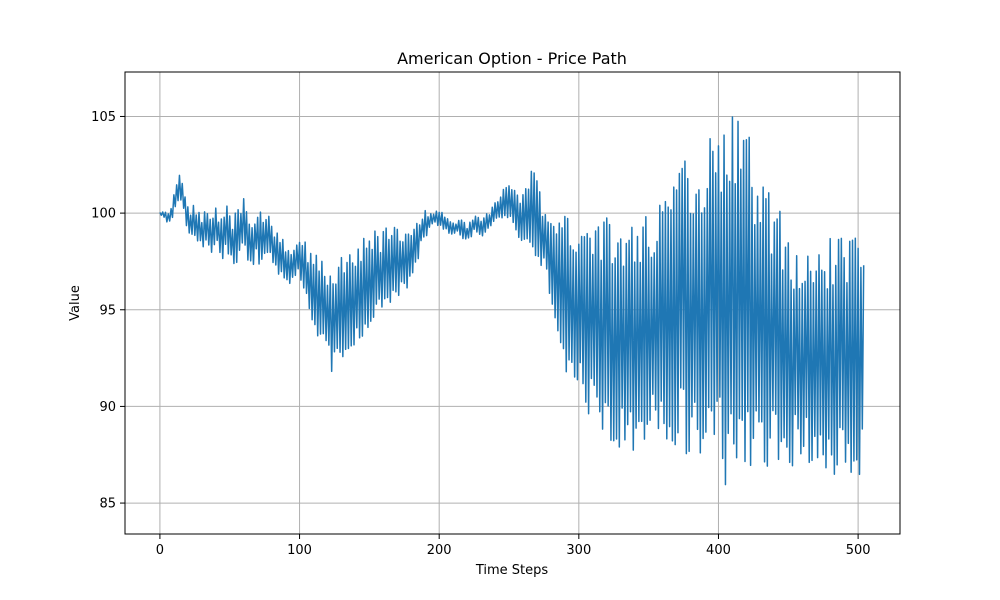 This screenshot has height=600, width=1000. Describe the element at coordinates (75, 303) in the screenshot. I see `y-axis-title: Value` at that location.